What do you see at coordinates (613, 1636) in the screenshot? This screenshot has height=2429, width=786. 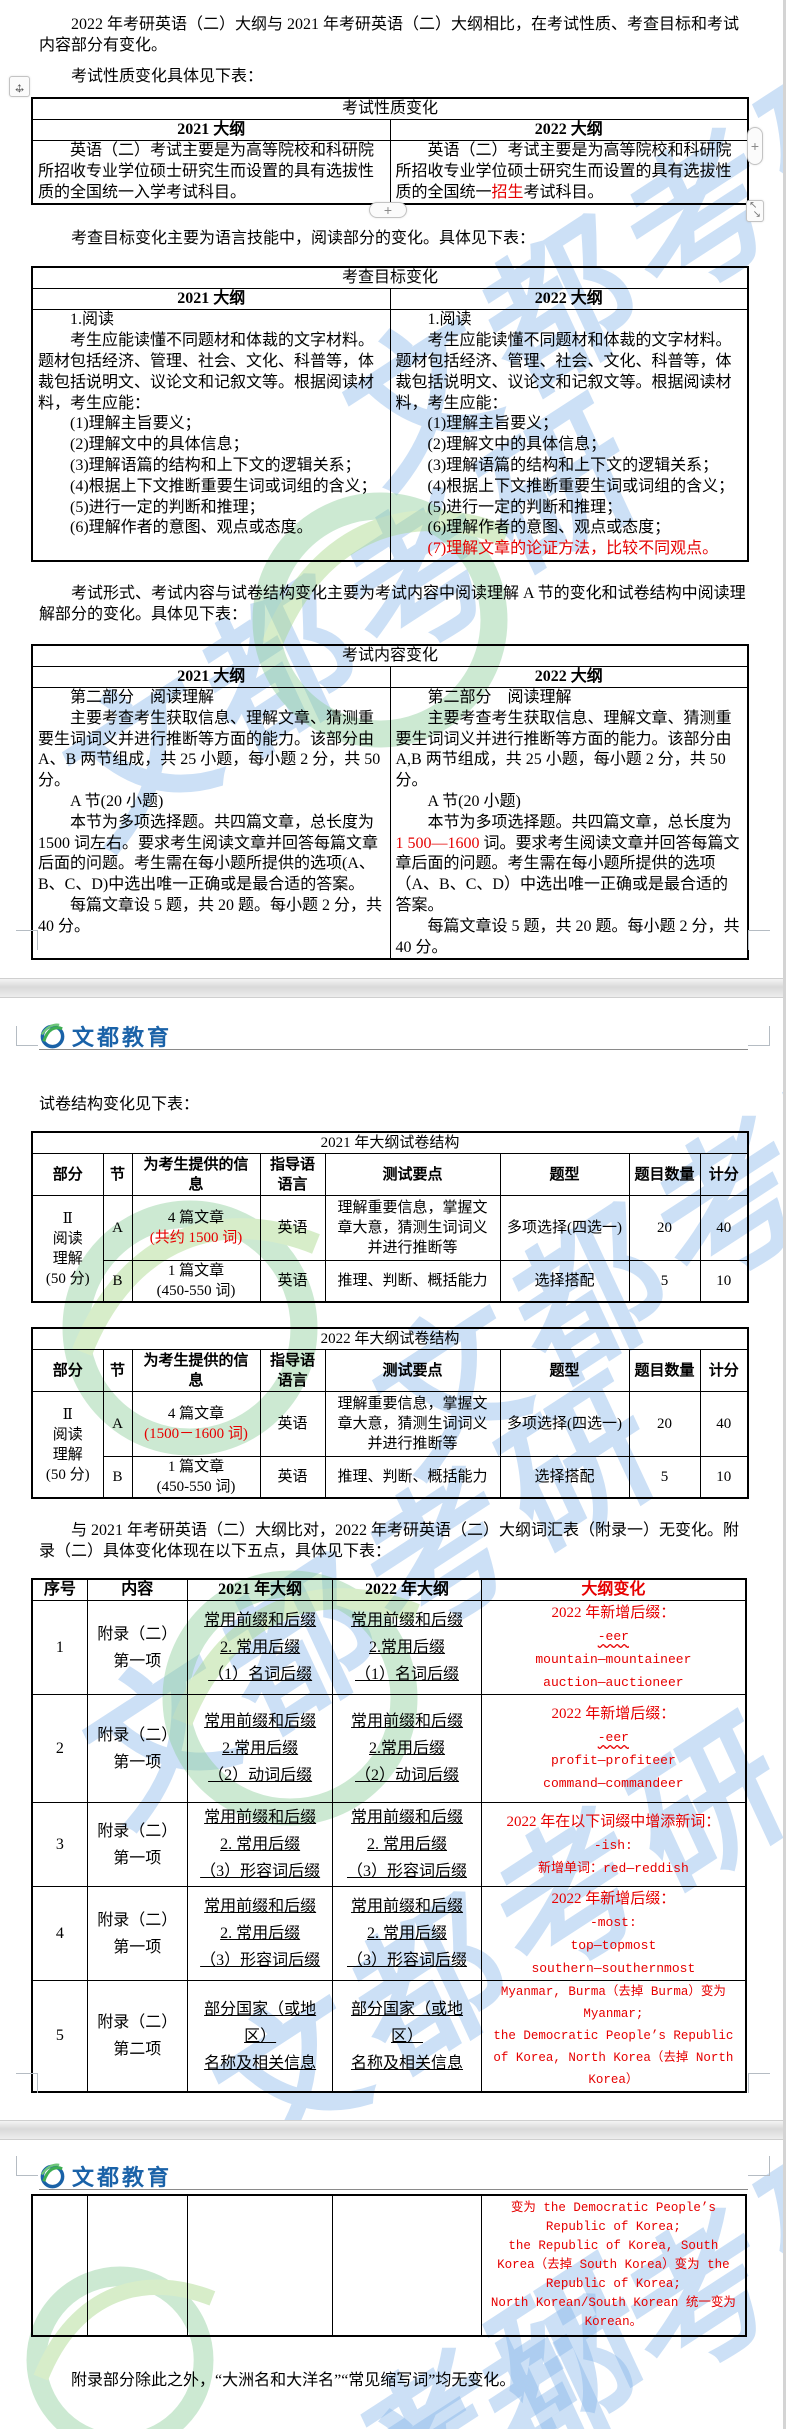 I see `change-suffix: -eer` at bounding box center [613, 1636].